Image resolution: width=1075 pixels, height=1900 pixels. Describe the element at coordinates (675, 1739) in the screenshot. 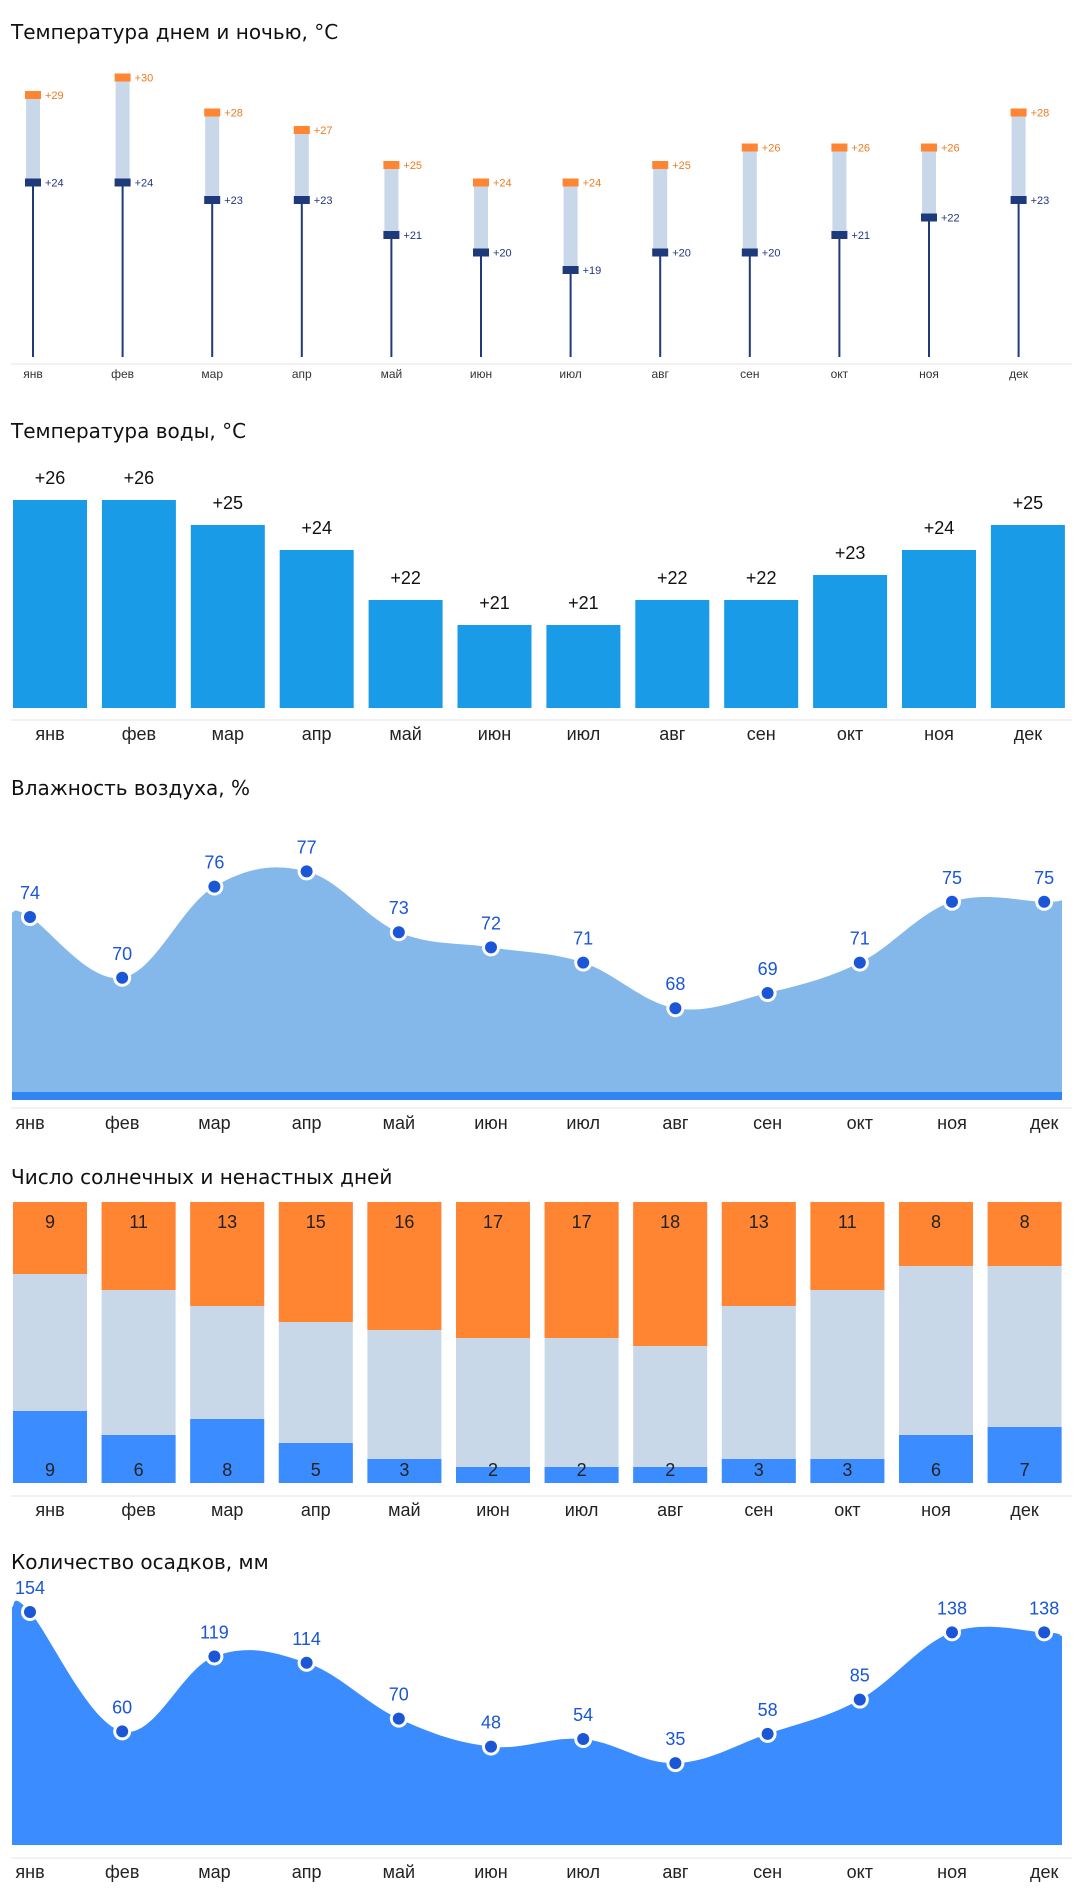

I see `precipitation-value-label: 35` at that location.